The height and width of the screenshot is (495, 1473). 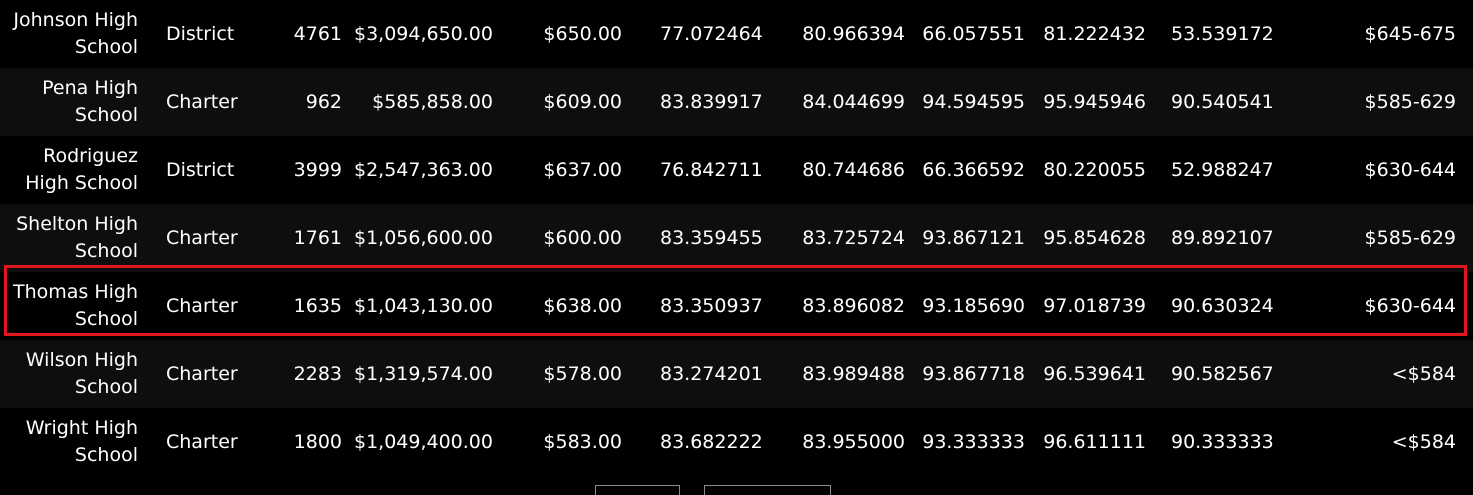 What do you see at coordinates (1094, 306) in the screenshot?
I see `pct-passing-reading-cell: 97.018739` at bounding box center [1094, 306].